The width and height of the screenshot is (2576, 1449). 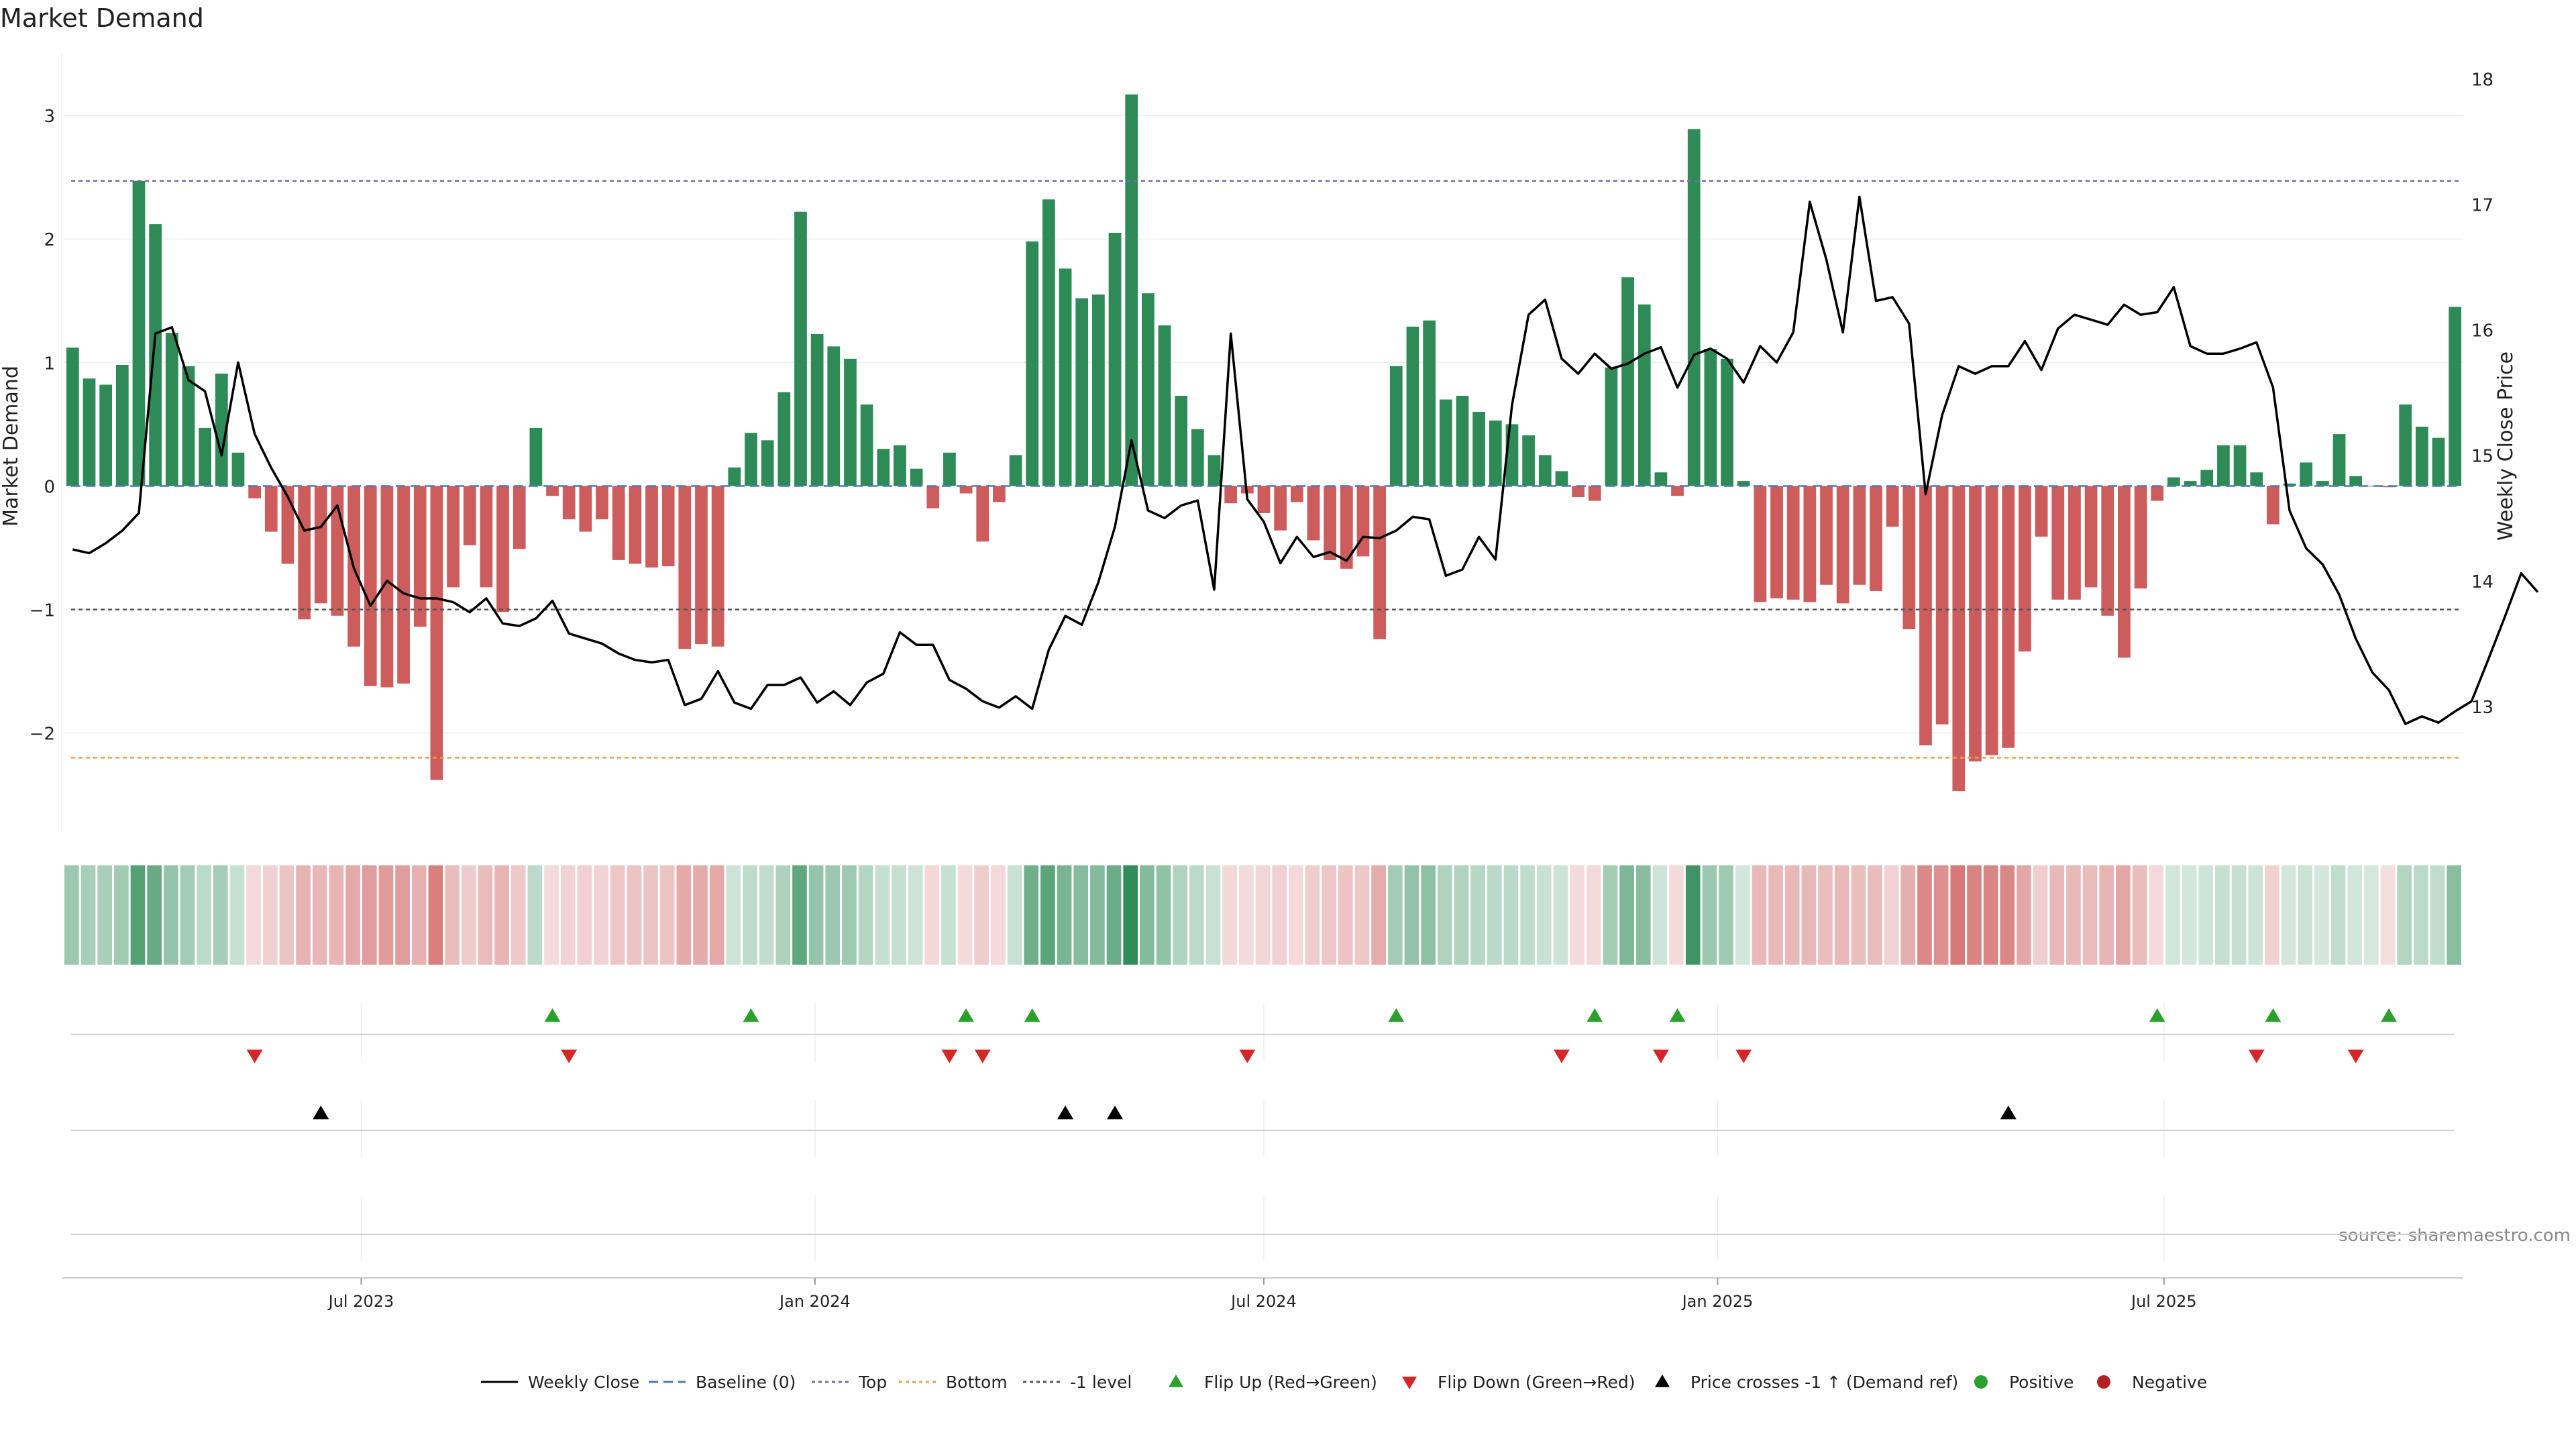 What do you see at coordinates (1824, 1382) in the screenshot?
I see `legend-label: Price crosses -1 ↑ (Demand ref)` at bounding box center [1824, 1382].